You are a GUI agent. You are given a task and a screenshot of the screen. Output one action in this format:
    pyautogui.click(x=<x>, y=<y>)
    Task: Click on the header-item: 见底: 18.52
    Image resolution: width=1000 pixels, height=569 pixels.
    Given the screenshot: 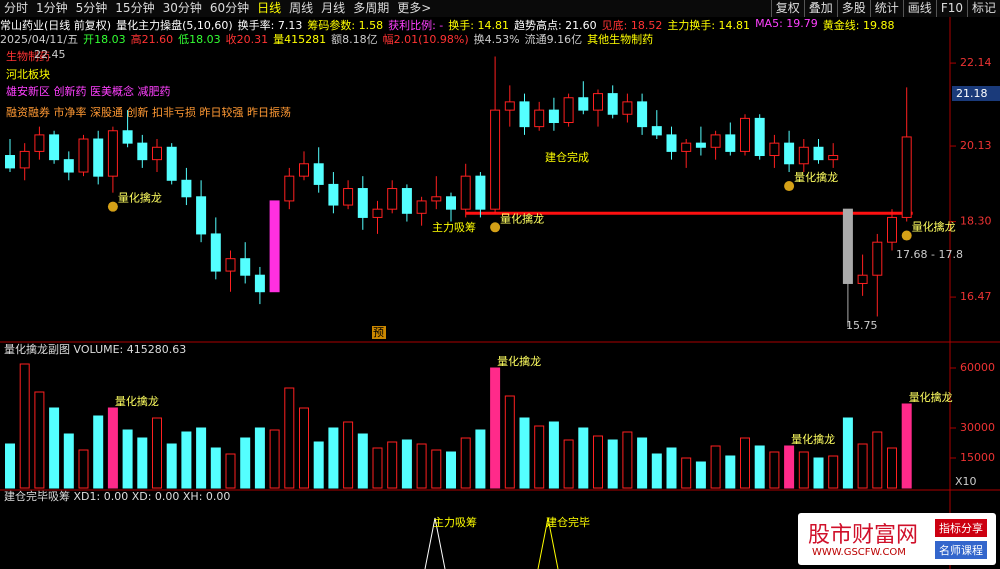 What is the action you would take?
    pyautogui.click(x=632, y=25)
    